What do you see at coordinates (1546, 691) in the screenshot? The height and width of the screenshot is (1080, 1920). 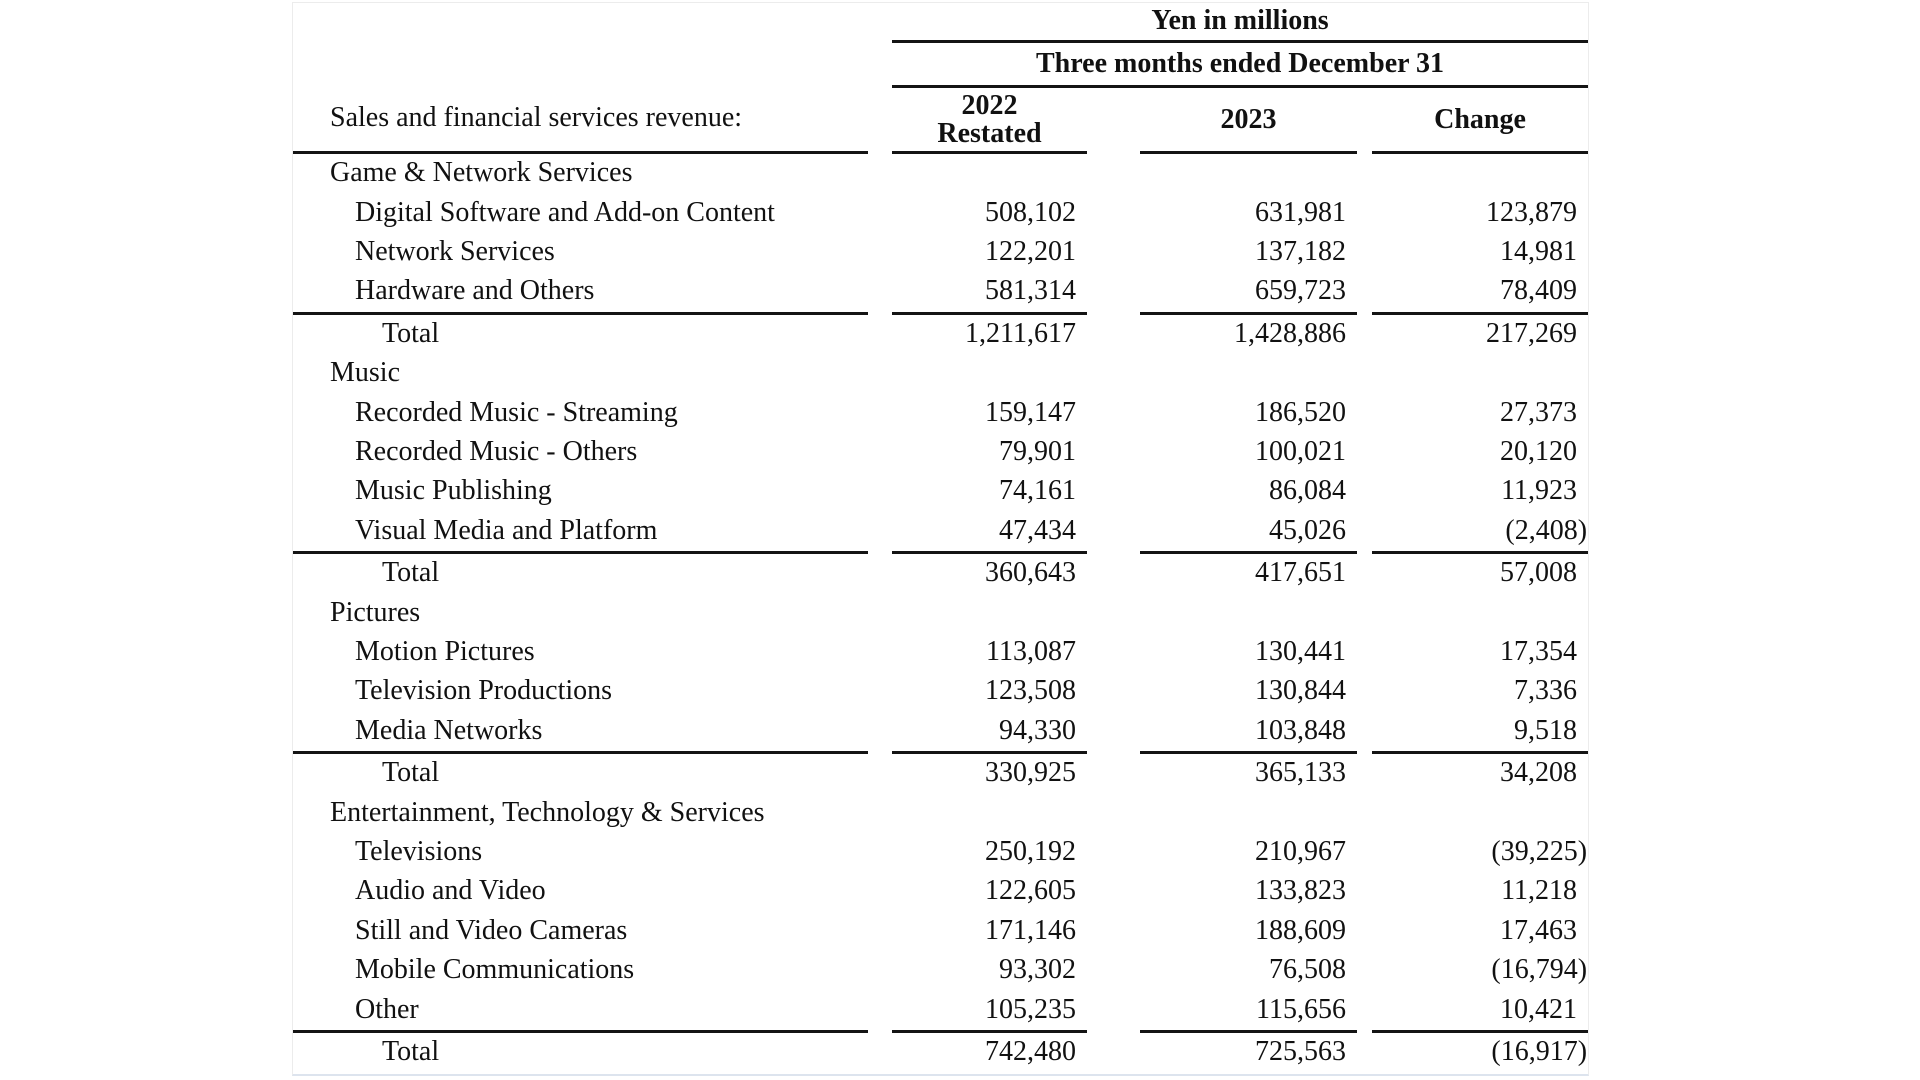 I see `value-change: 7,336` at bounding box center [1546, 691].